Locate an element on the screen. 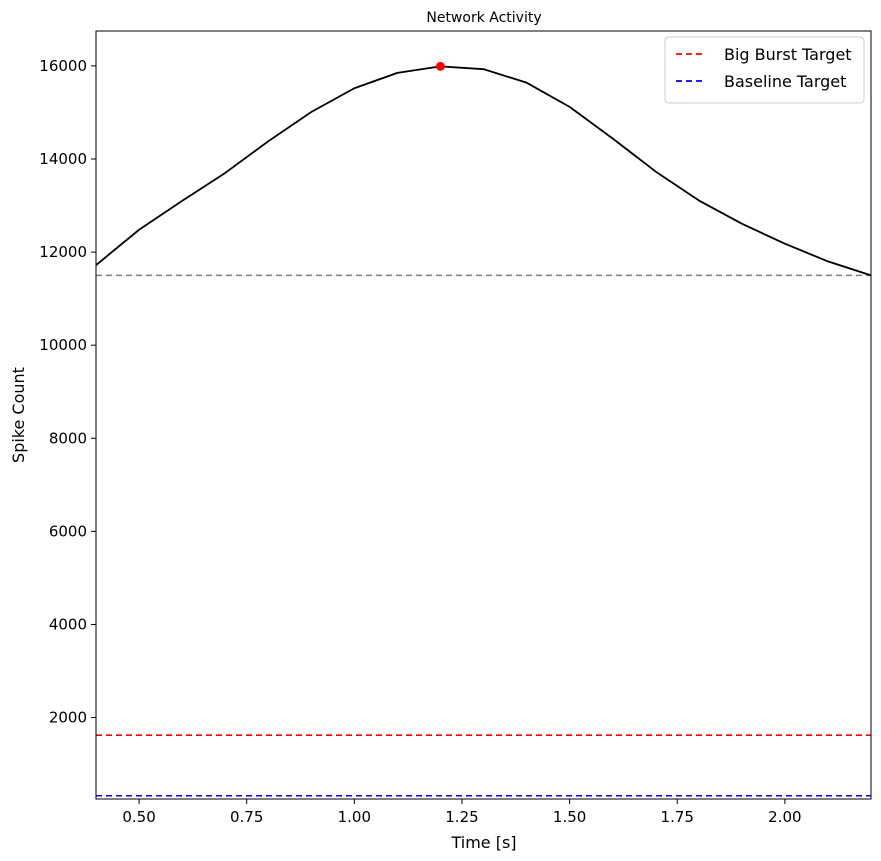 Image resolution: width=881 pixels, height=861 pixels. y-tick-label: 4000 is located at coordinates (68, 624).